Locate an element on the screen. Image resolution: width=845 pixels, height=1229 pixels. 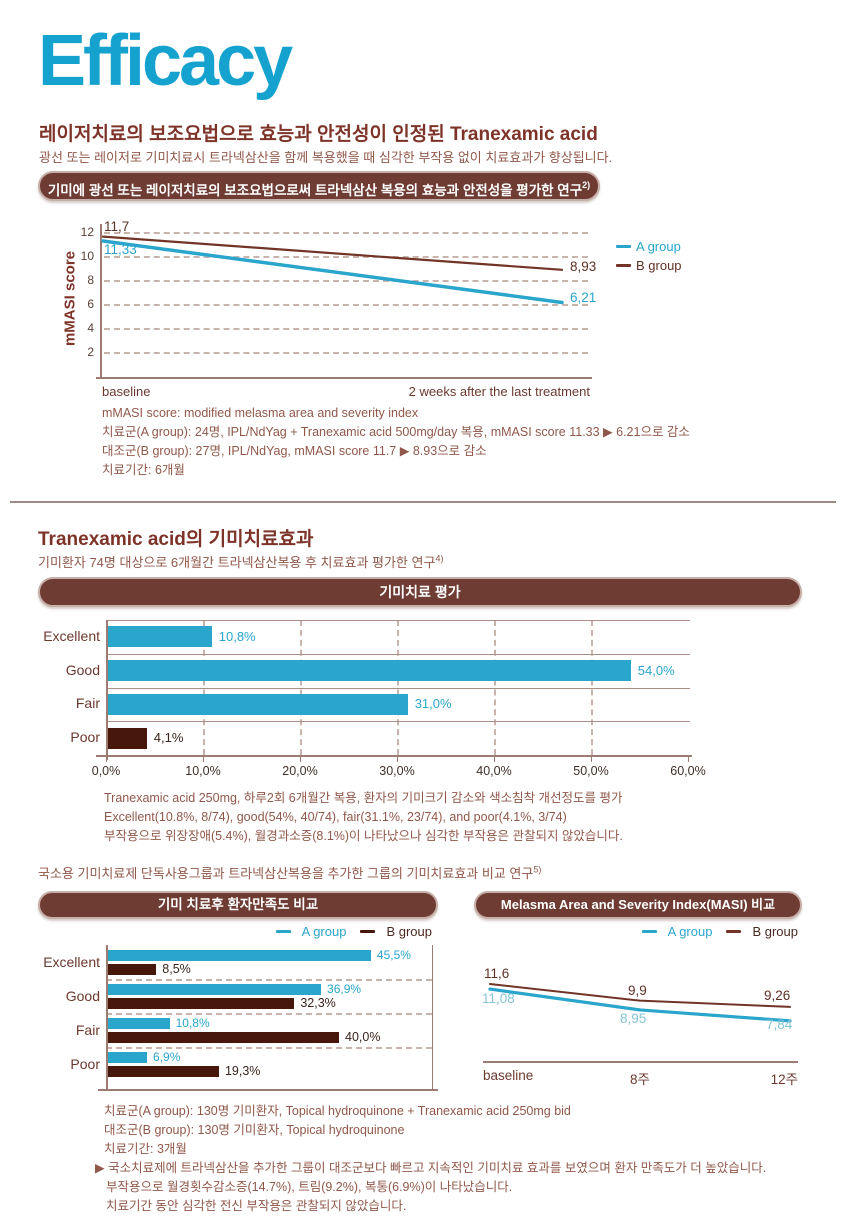
chart1-legend: A group B group is located at coordinates (649, 256).